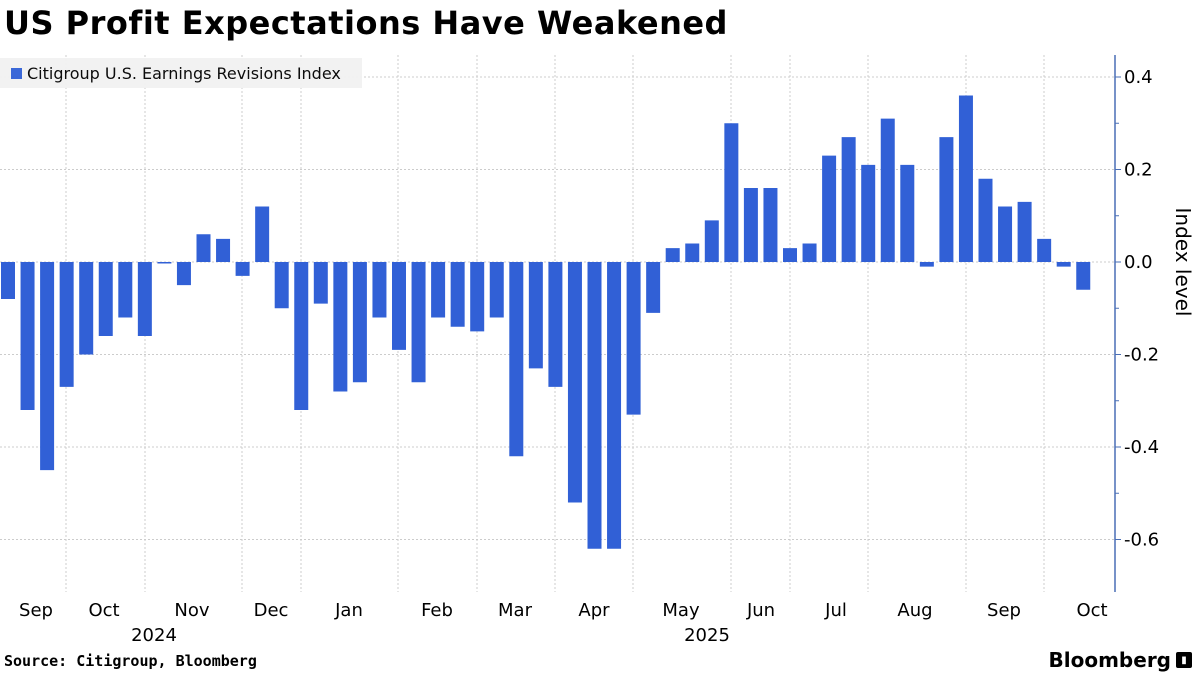  Describe the element at coordinates (1109, 660) in the screenshot. I see `brand-label: Bloomberg` at that location.